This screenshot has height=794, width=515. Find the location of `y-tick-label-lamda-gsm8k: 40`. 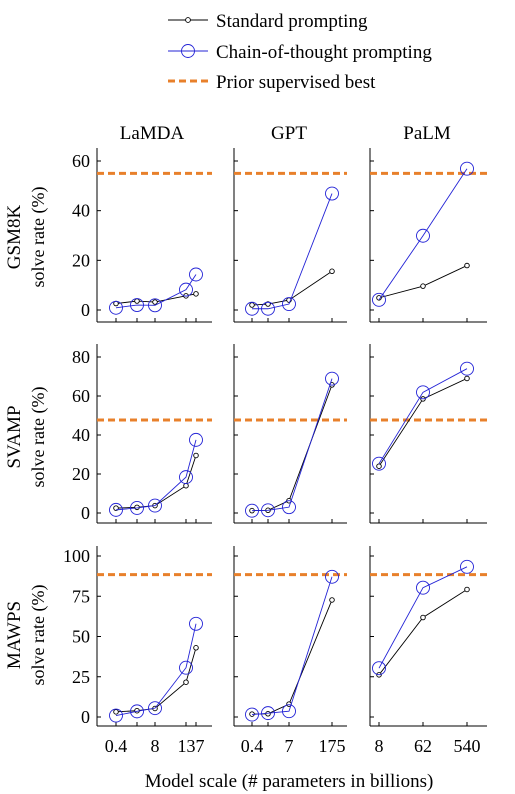

y-tick-label-lamda-gsm8k: 40 is located at coordinates (81, 211).